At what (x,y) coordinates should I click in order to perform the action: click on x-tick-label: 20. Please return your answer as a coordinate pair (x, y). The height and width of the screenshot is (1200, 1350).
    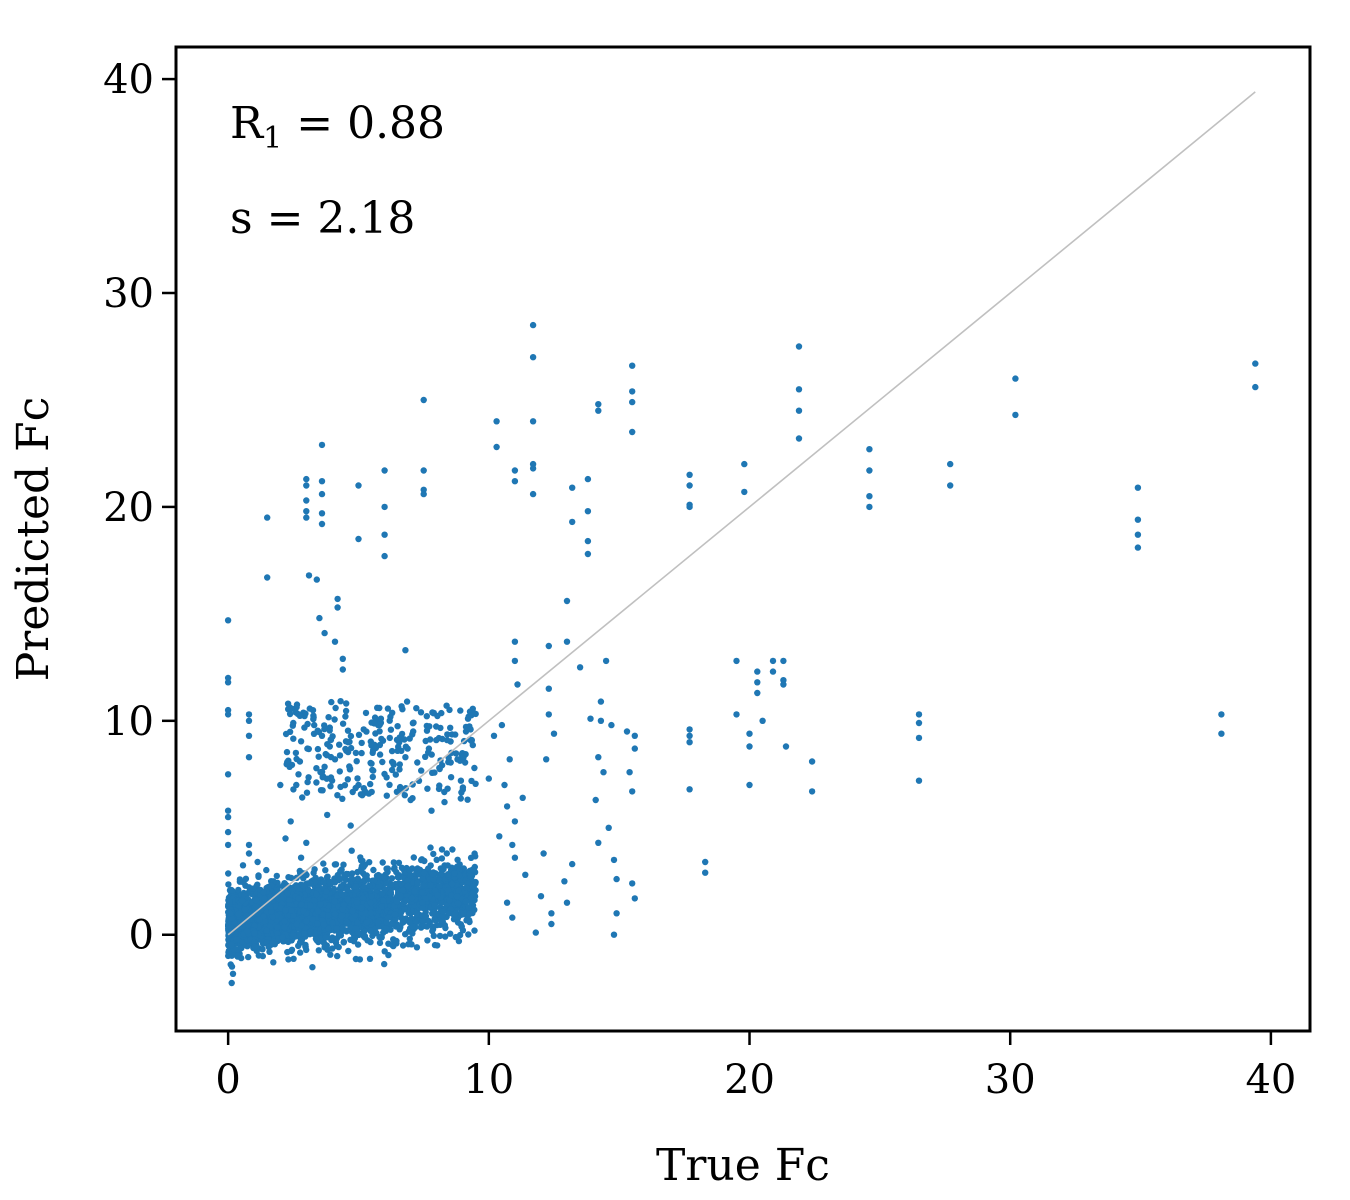
    Looking at the image, I should click on (749, 1080).